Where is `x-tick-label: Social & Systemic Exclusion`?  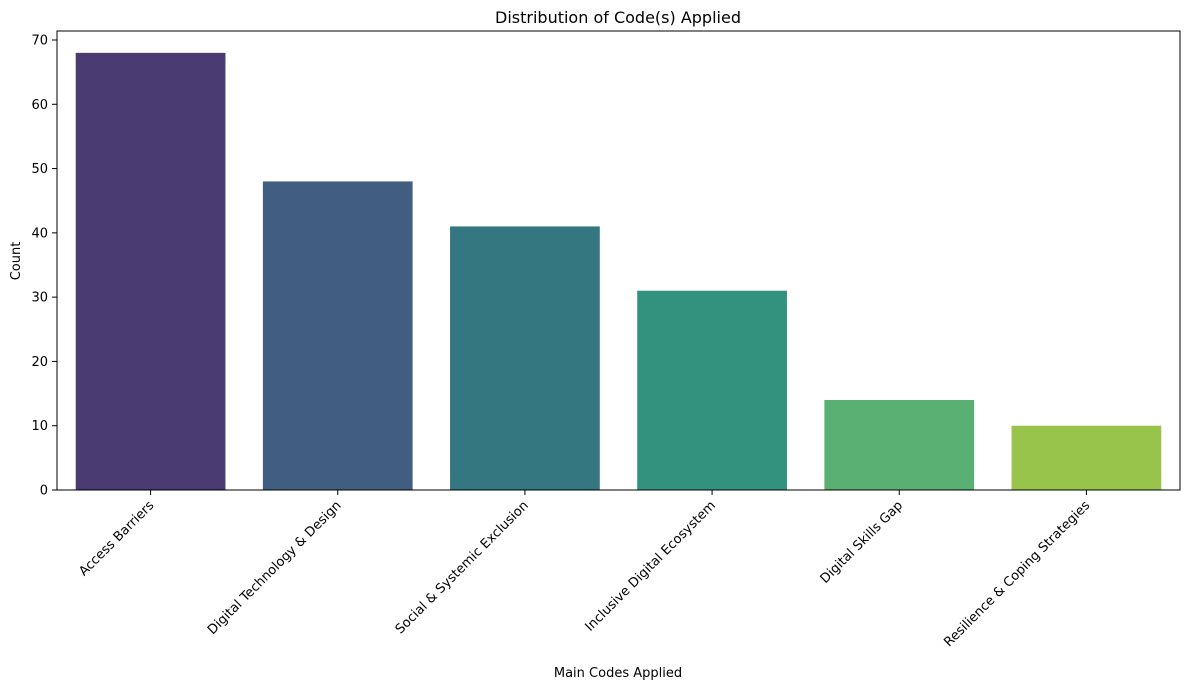
x-tick-label: Social & Systemic Exclusion is located at coordinates (462, 567).